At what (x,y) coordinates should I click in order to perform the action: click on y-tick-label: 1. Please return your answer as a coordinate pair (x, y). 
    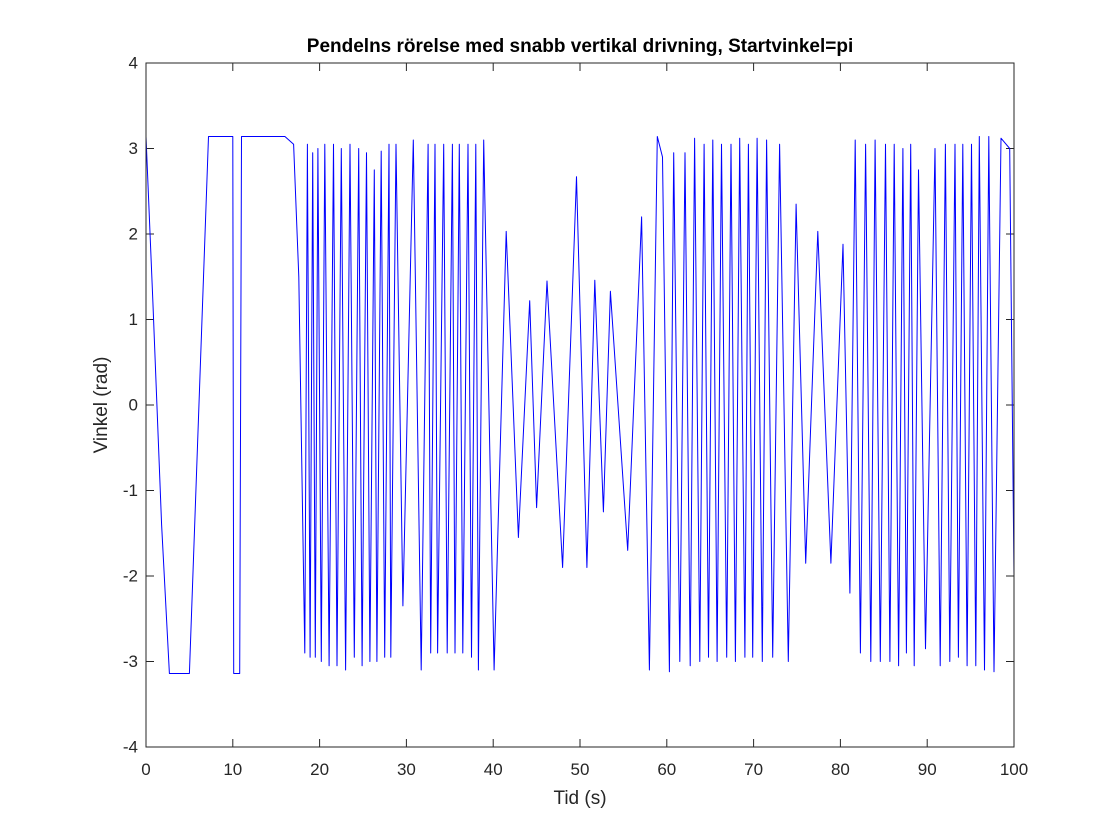
    Looking at the image, I should click on (133, 319).